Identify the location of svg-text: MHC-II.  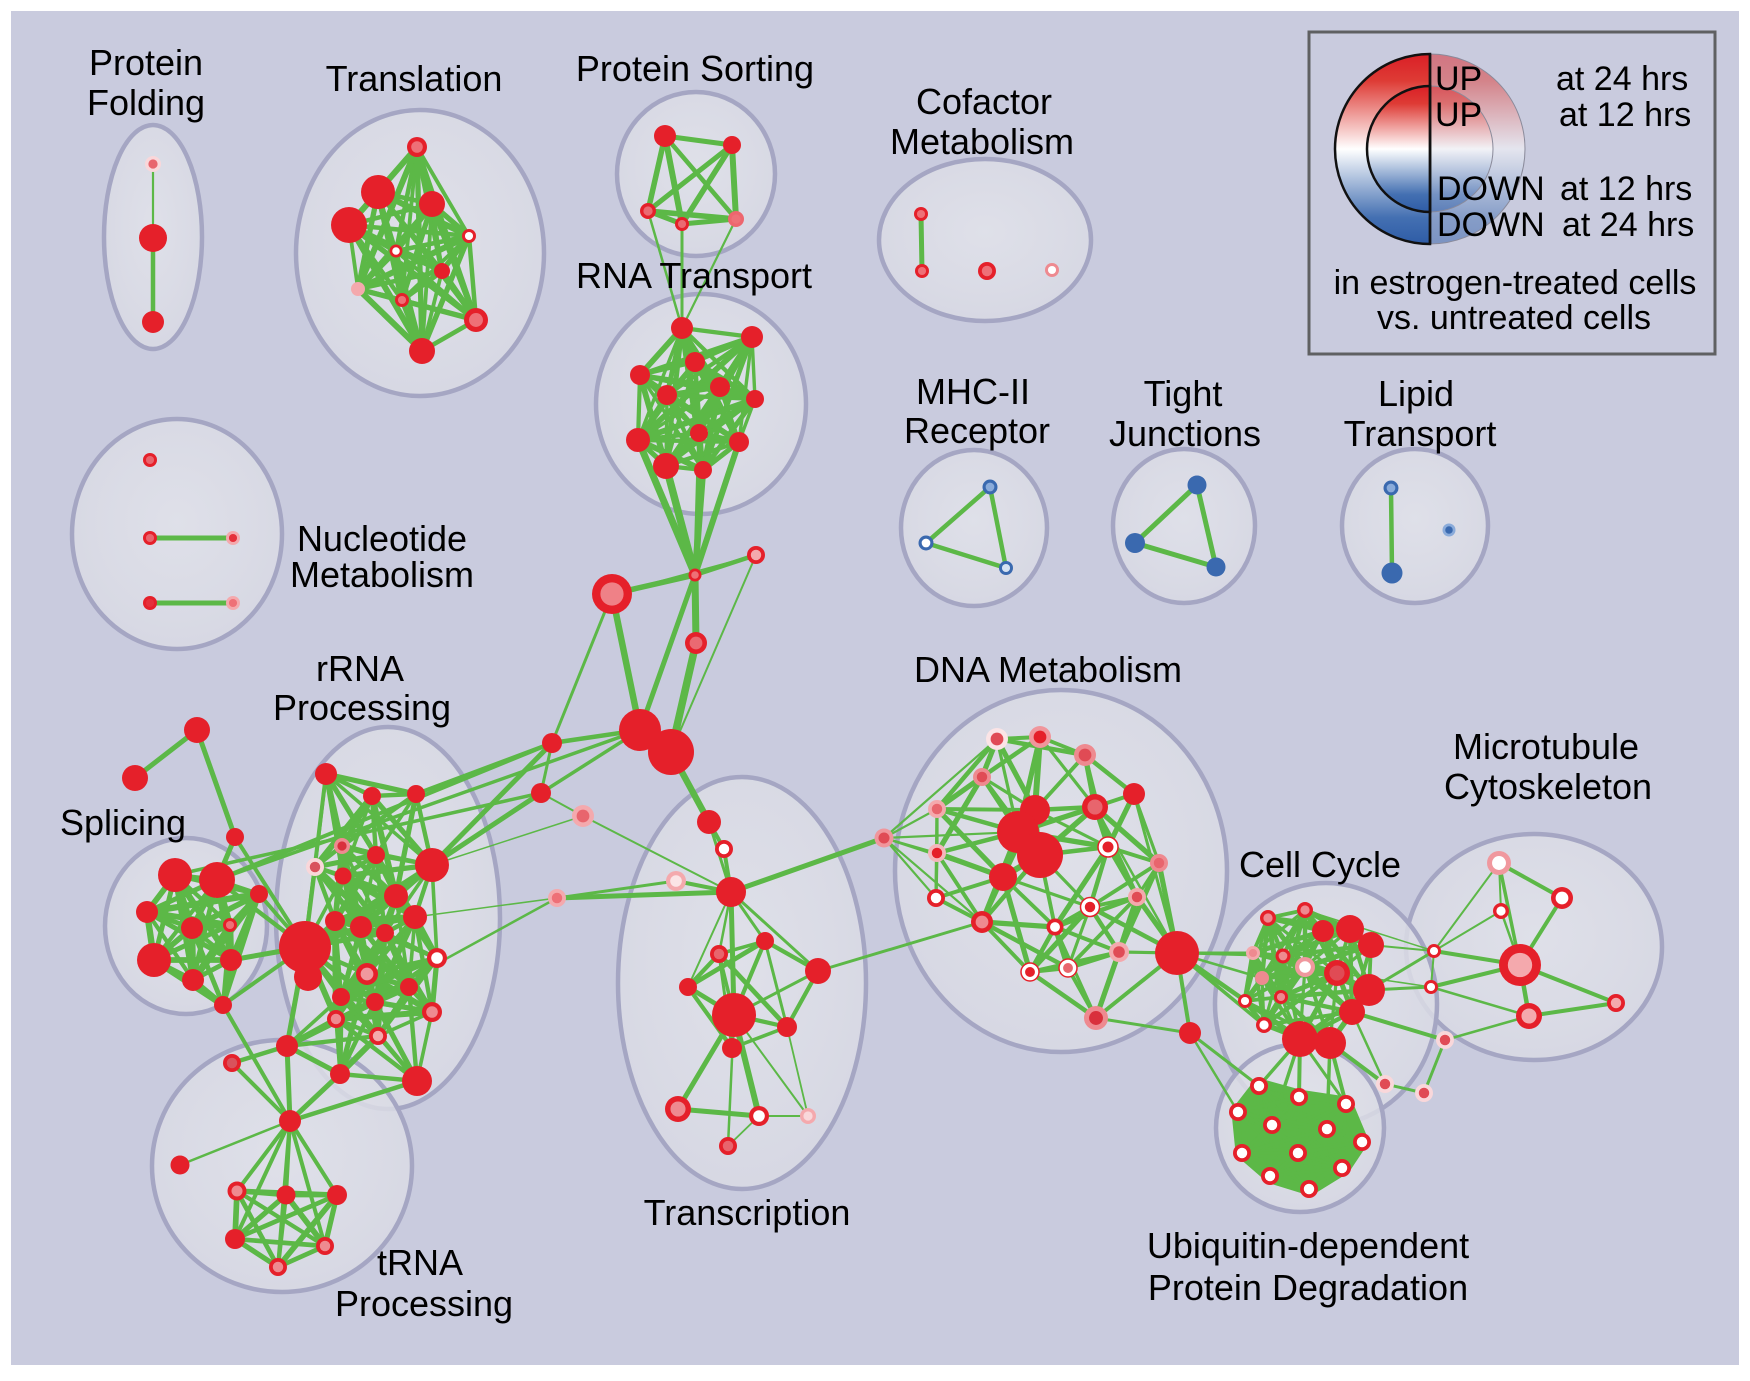
(973, 391).